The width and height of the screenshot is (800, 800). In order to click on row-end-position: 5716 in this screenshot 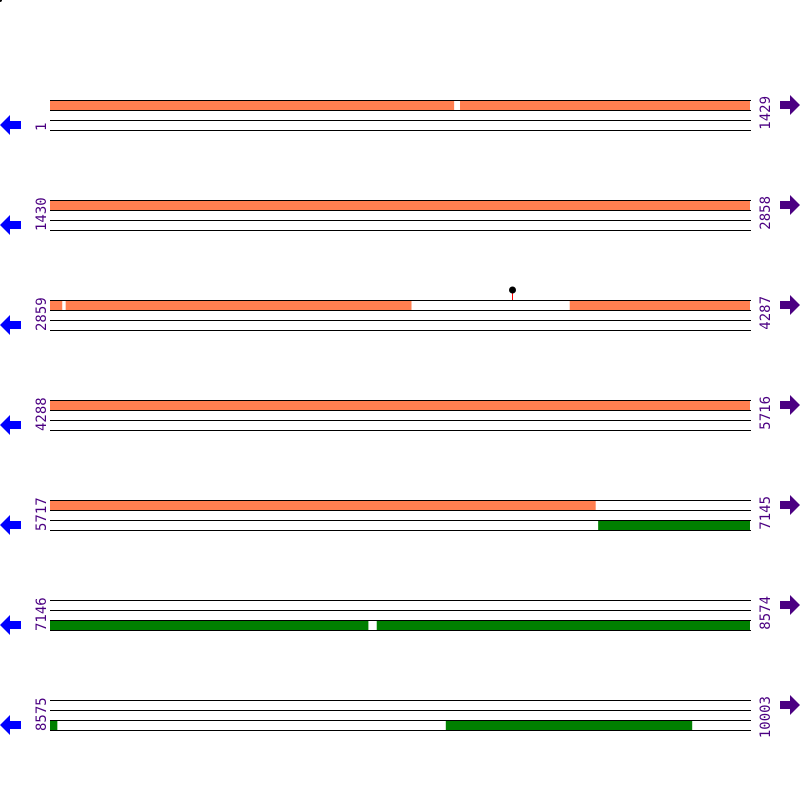, I will do `click(766, 413)`.